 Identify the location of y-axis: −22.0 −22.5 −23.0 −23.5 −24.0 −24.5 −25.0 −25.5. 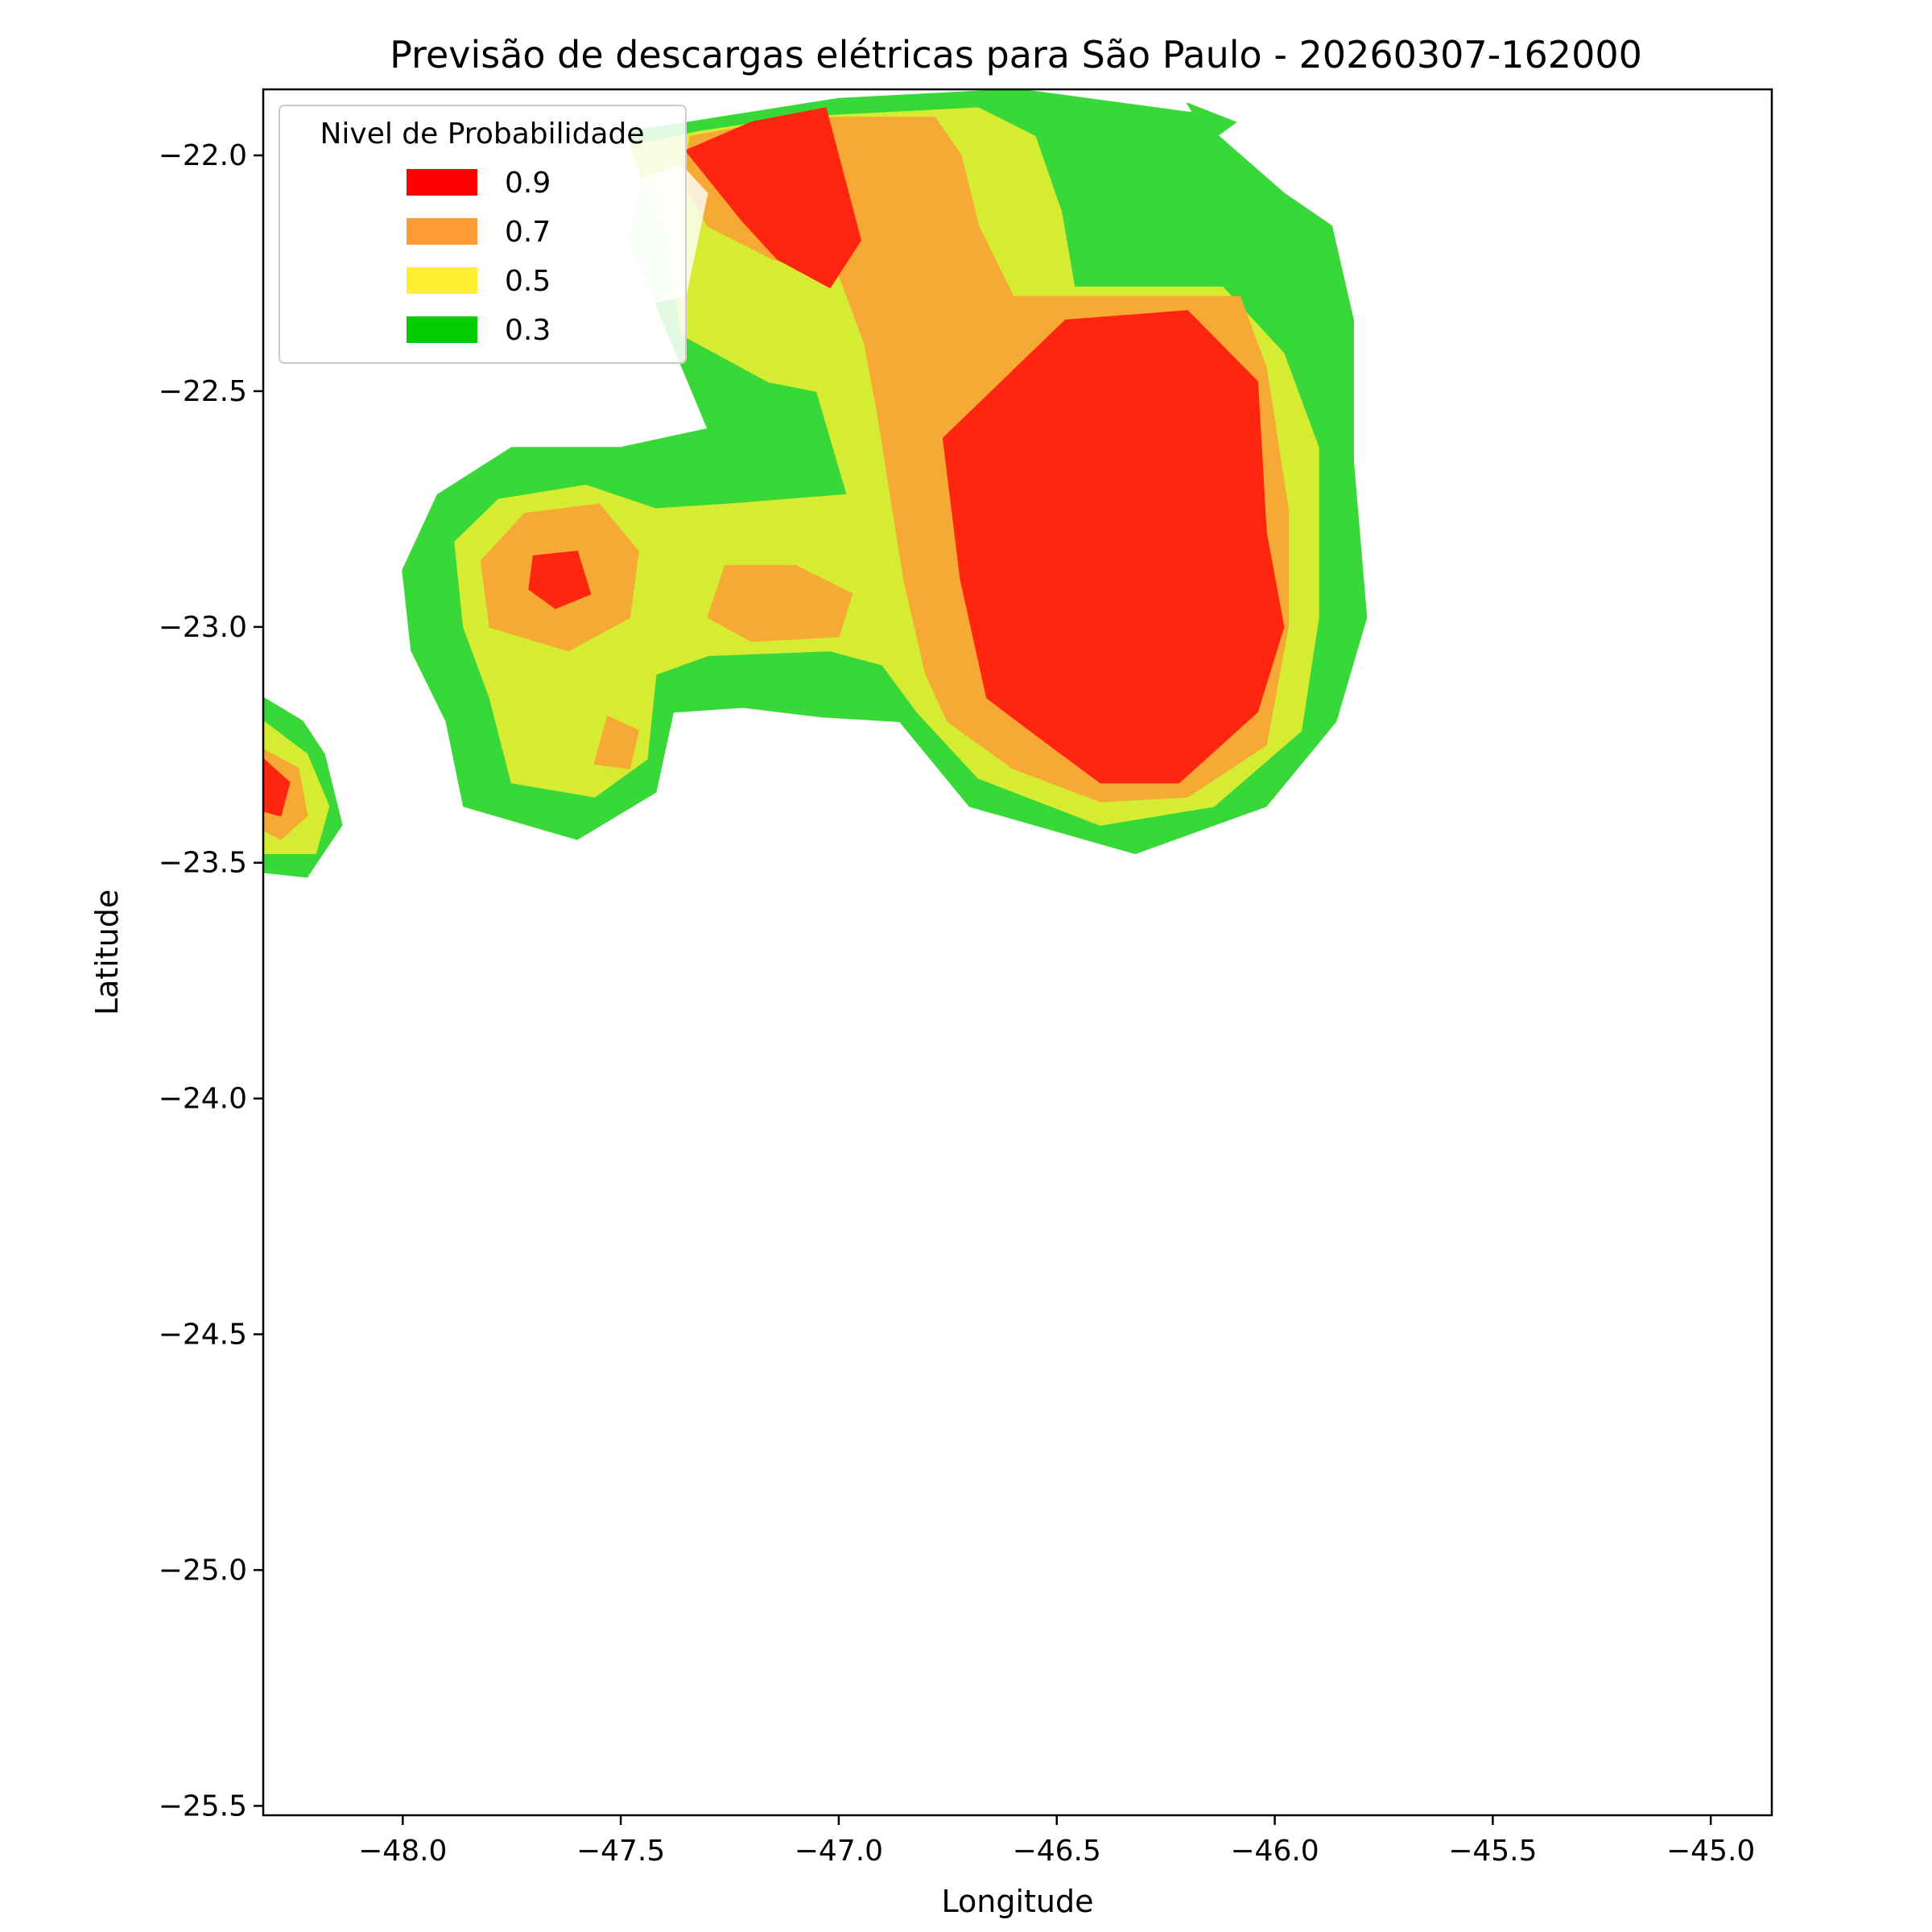
(211, 981).